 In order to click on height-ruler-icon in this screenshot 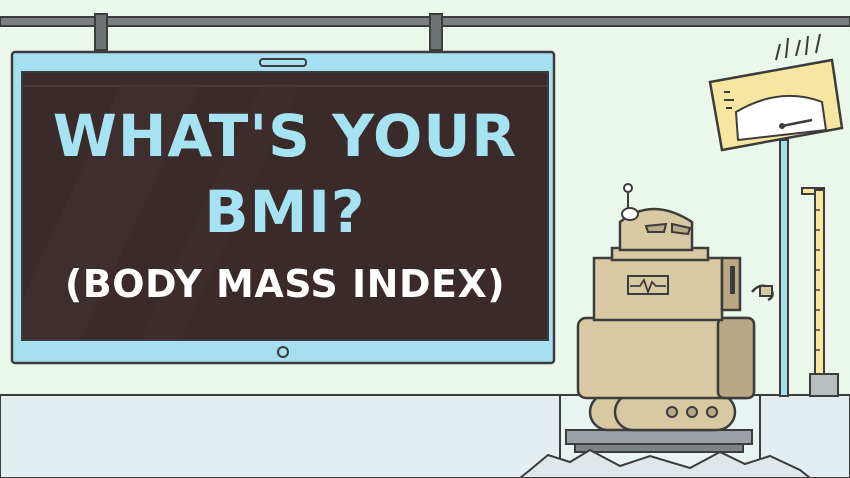, I will do `click(820, 292)`.